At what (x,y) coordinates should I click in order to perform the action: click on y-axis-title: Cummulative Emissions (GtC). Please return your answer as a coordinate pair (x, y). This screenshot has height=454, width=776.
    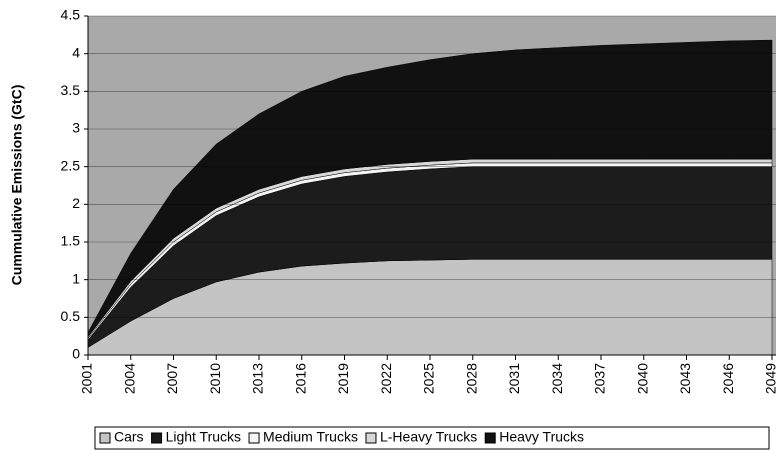
    Looking at the image, I should click on (17, 185).